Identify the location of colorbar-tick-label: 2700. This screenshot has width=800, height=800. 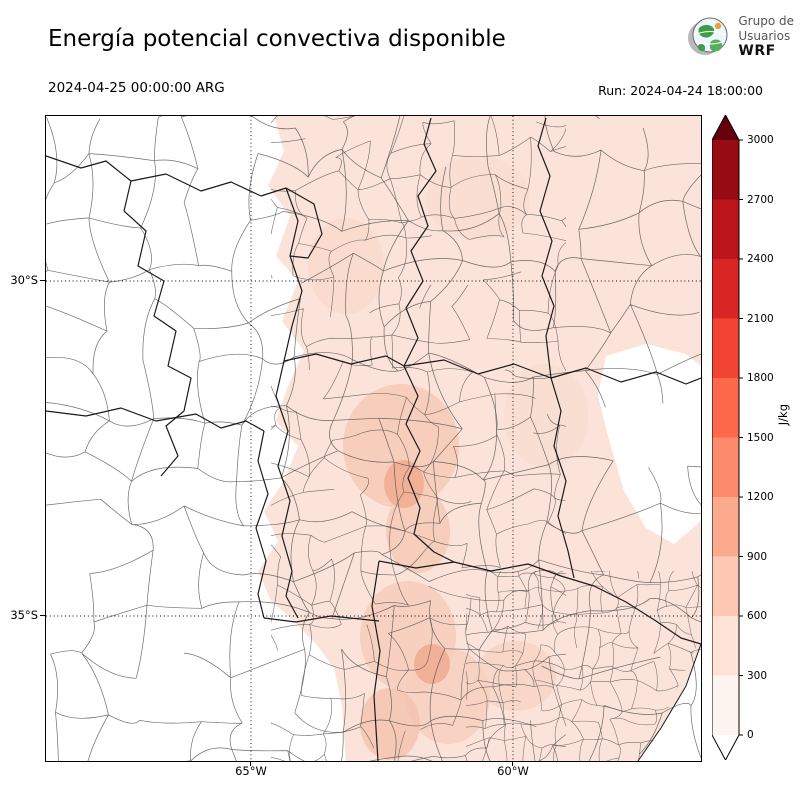
(760, 199).